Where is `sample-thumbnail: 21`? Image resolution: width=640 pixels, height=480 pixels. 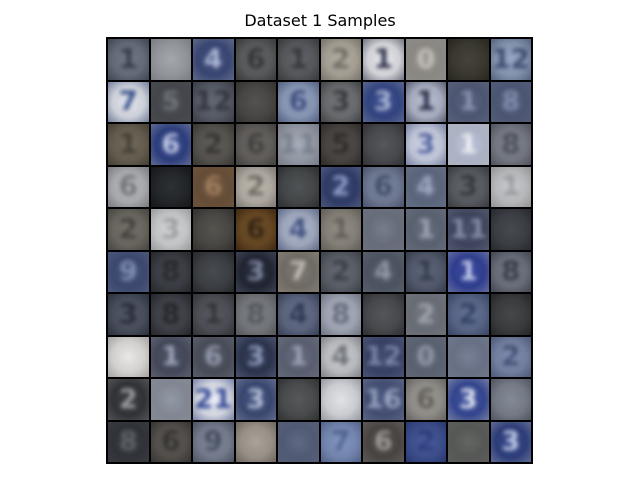
sample-thumbnail: 21 is located at coordinates (213, 399).